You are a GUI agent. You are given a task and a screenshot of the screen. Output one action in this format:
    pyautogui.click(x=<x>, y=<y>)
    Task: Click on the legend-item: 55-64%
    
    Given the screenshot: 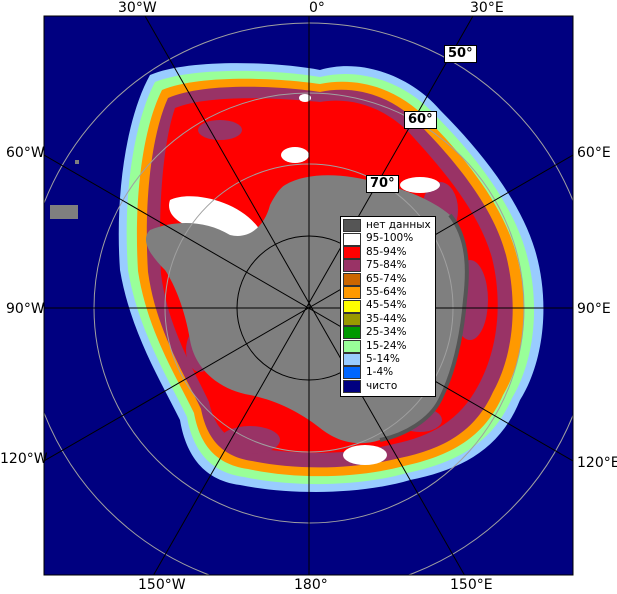 What is the action you would take?
    pyautogui.click(x=388, y=292)
    